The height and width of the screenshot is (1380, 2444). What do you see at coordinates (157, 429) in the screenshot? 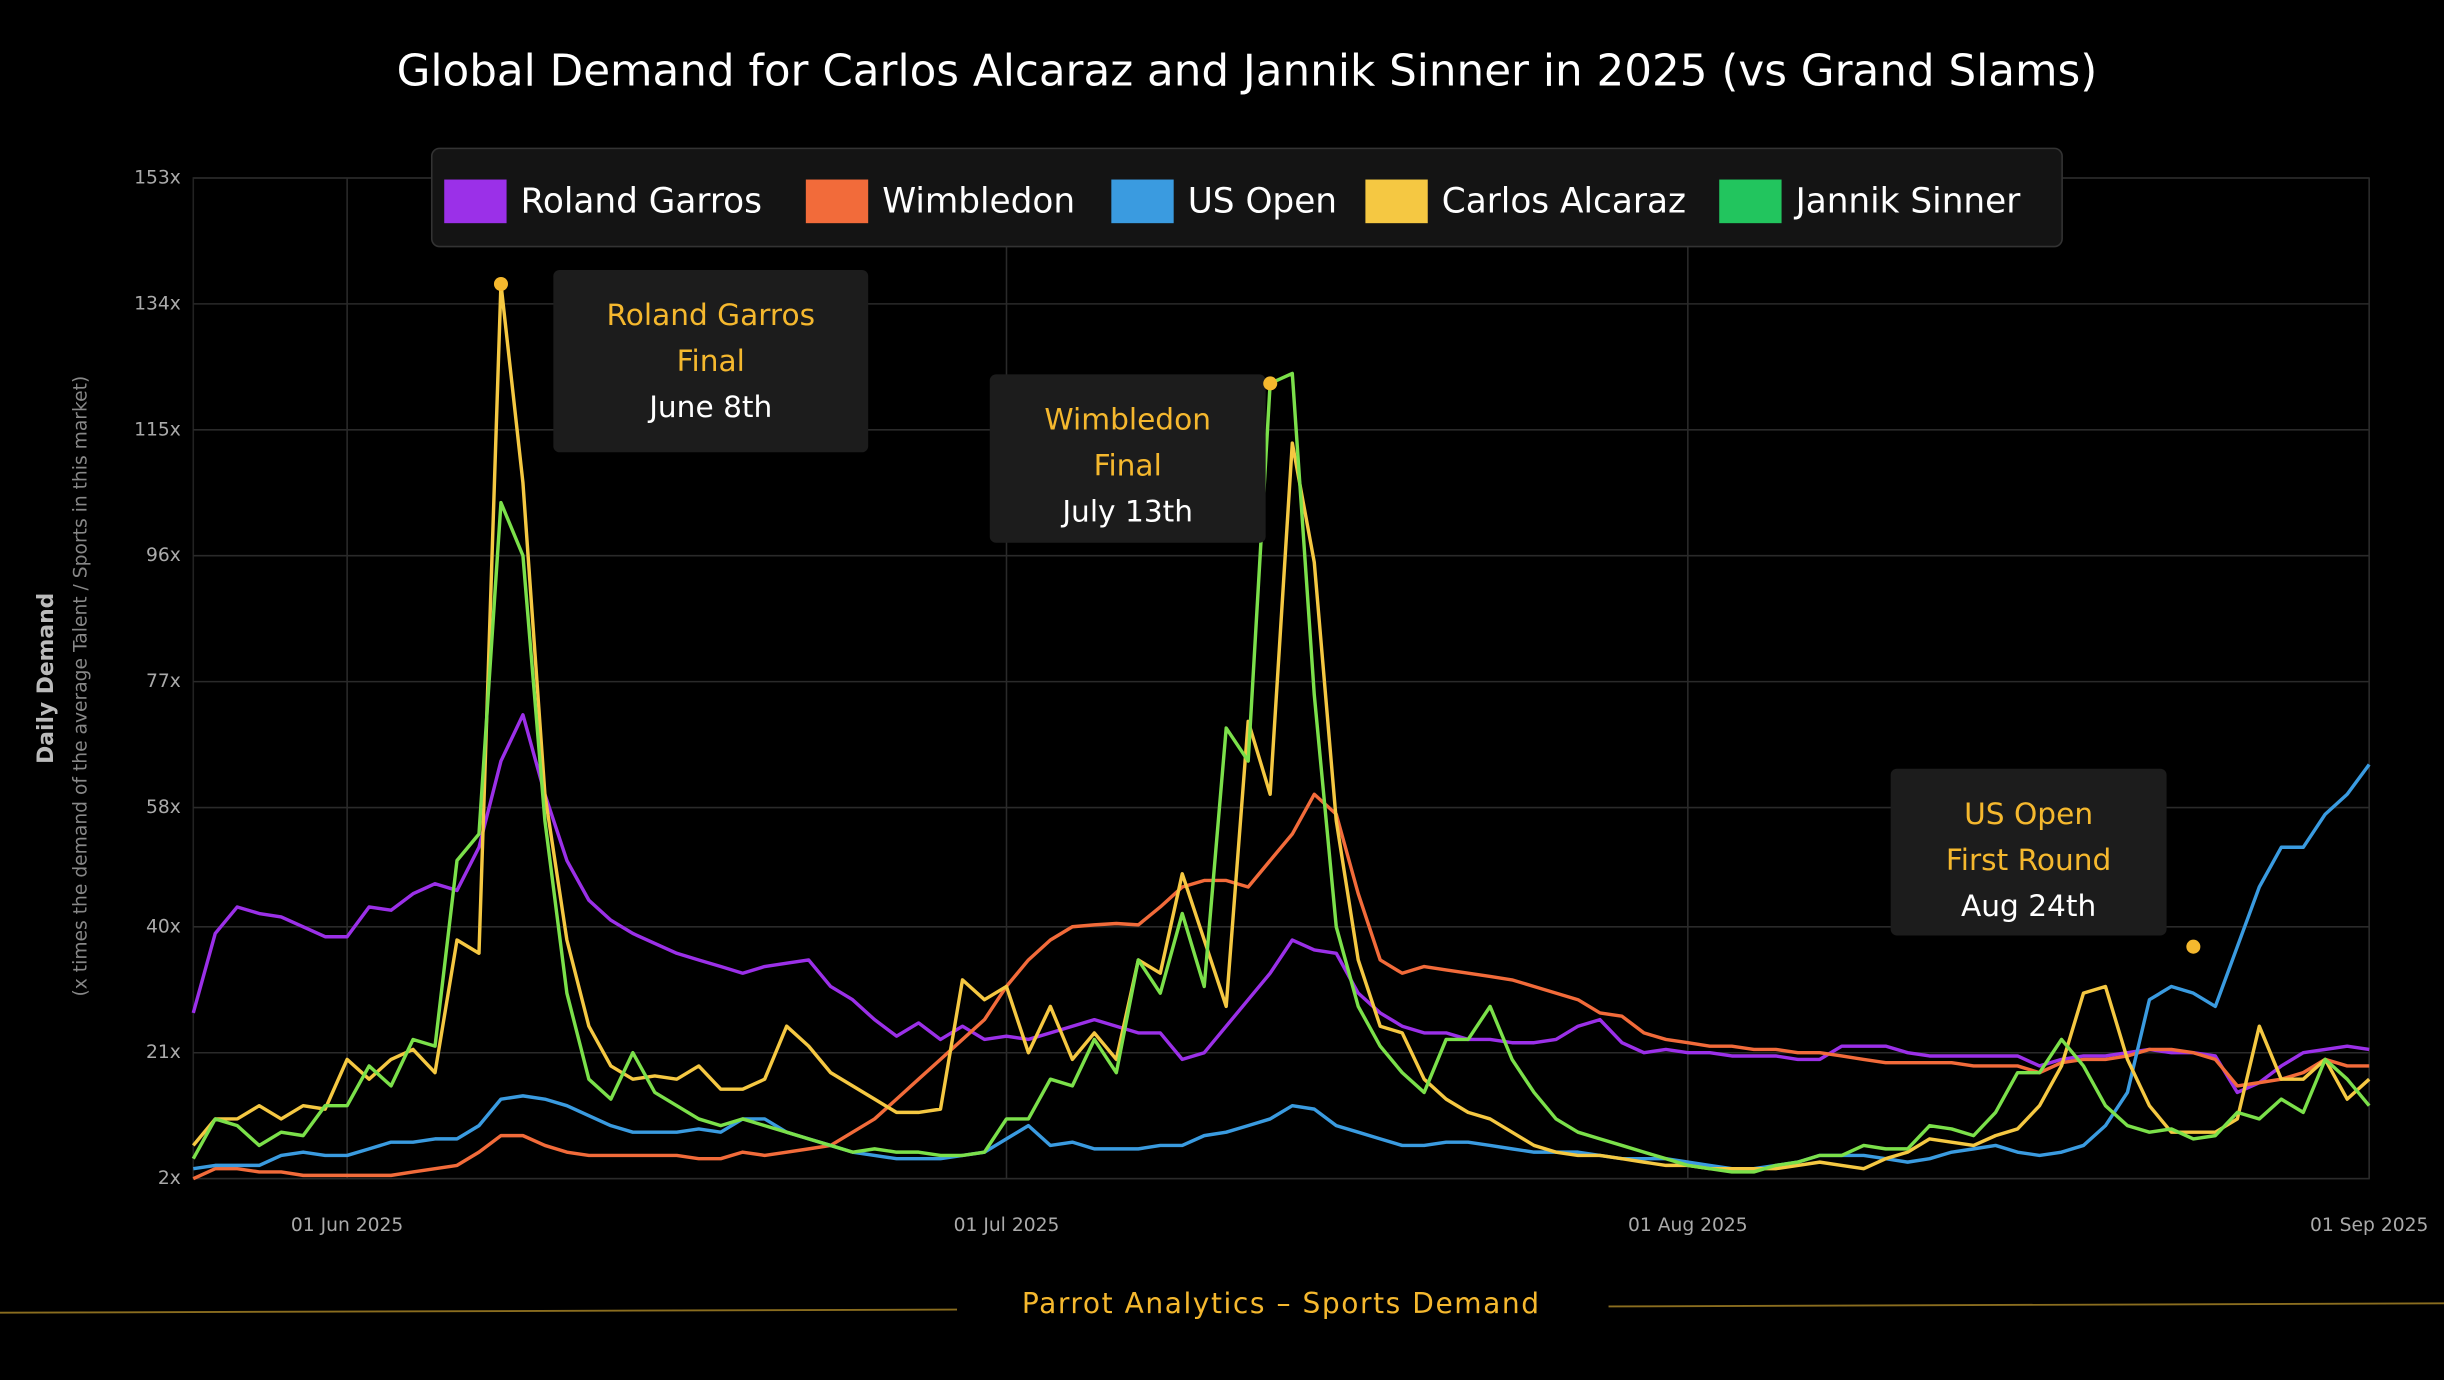
I see `y-tick-label: 115x` at bounding box center [157, 429].